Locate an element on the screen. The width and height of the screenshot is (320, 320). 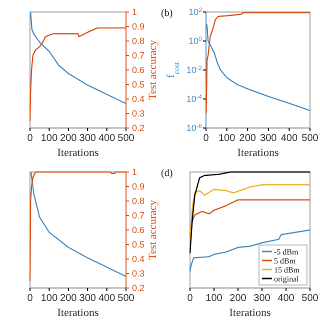
legend-label: 15 dBm is located at coordinates (287, 270).